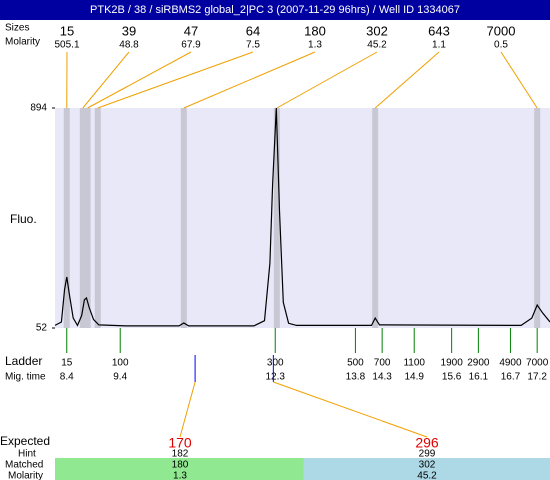 The height and width of the screenshot is (480, 550). Describe the element at coordinates (180, 443) in the screenshot. I see `expected-value: 170` at that location.